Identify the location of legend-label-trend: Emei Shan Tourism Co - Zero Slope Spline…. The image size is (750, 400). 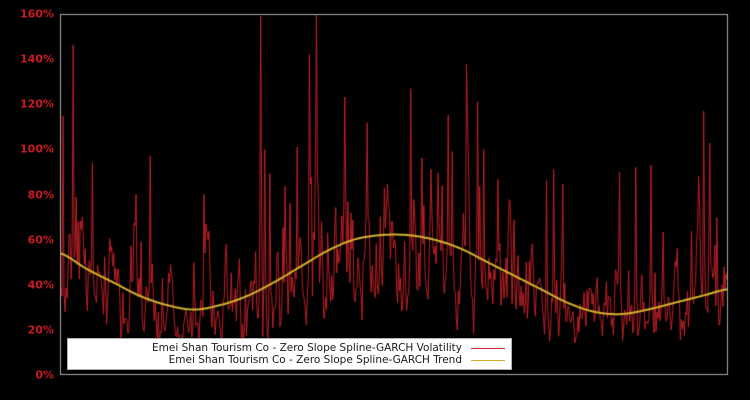
(315, 359).